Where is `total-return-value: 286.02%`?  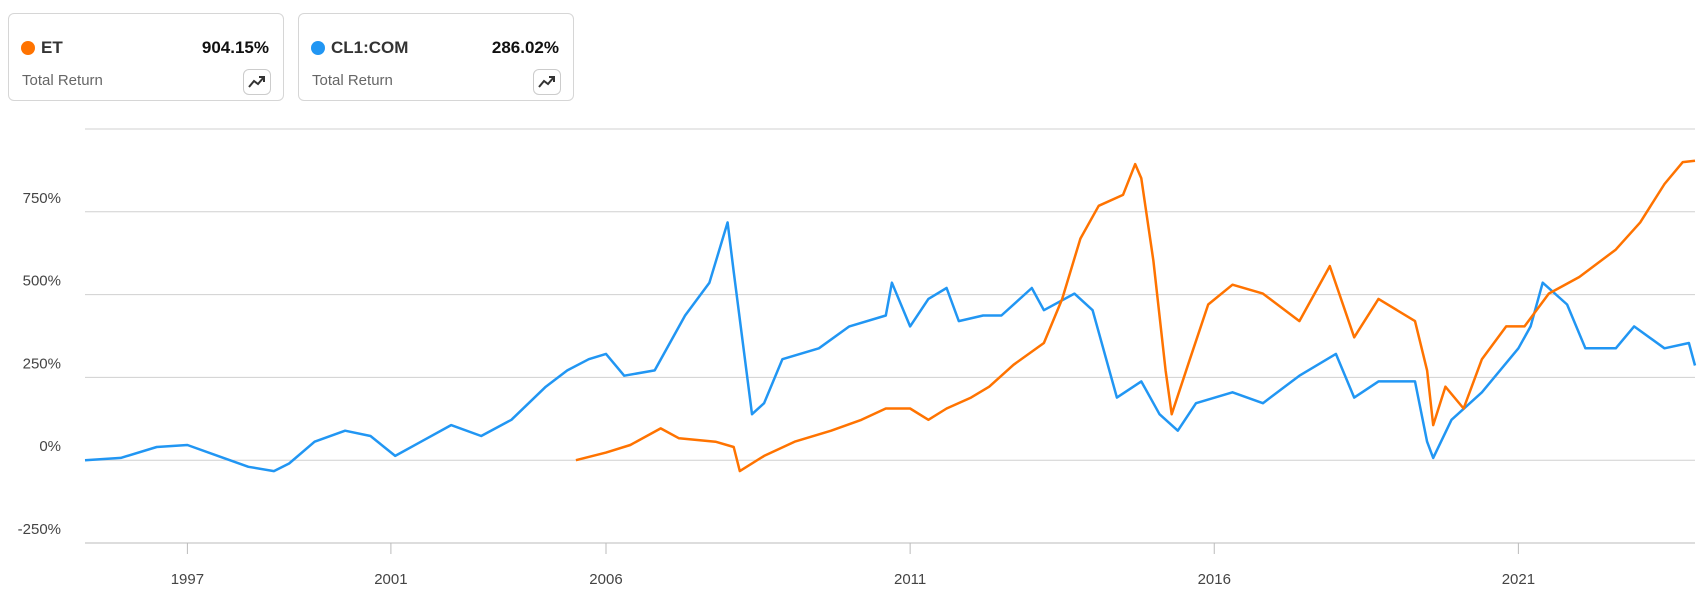
total-return-value: 286.02% is located at coordinates (525, 47).